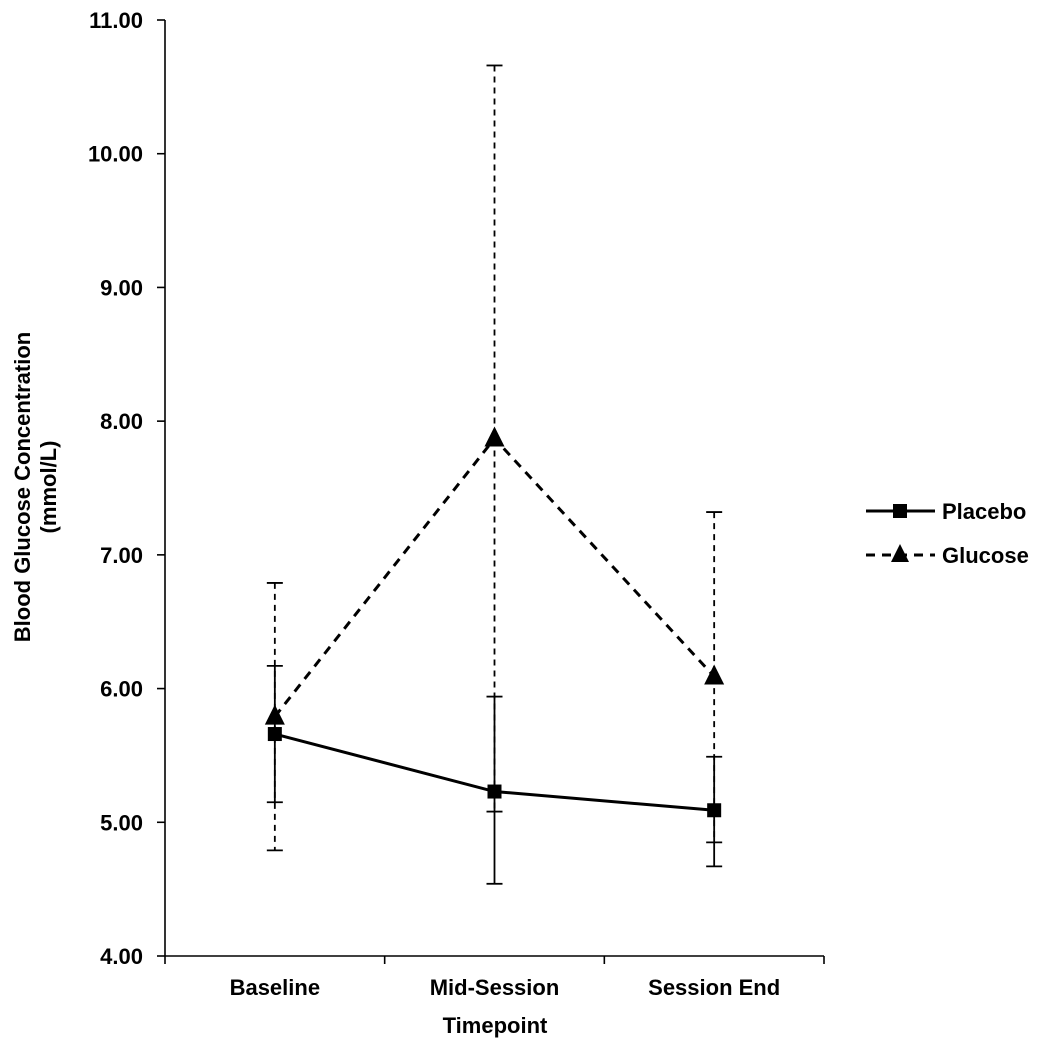 The image size is (1055, 1046). What do you see at coordinates (121, 689) in the screenshot?
I see `y-tick-label: 6.00` at bounding box center [121, 689].